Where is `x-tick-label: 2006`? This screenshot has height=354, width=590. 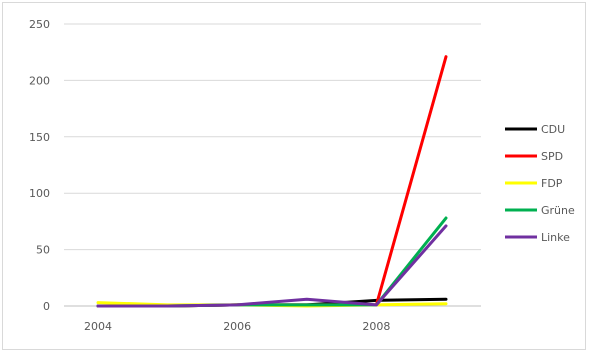 x-tick-label: 2006 is located at coordinates (237, 326).